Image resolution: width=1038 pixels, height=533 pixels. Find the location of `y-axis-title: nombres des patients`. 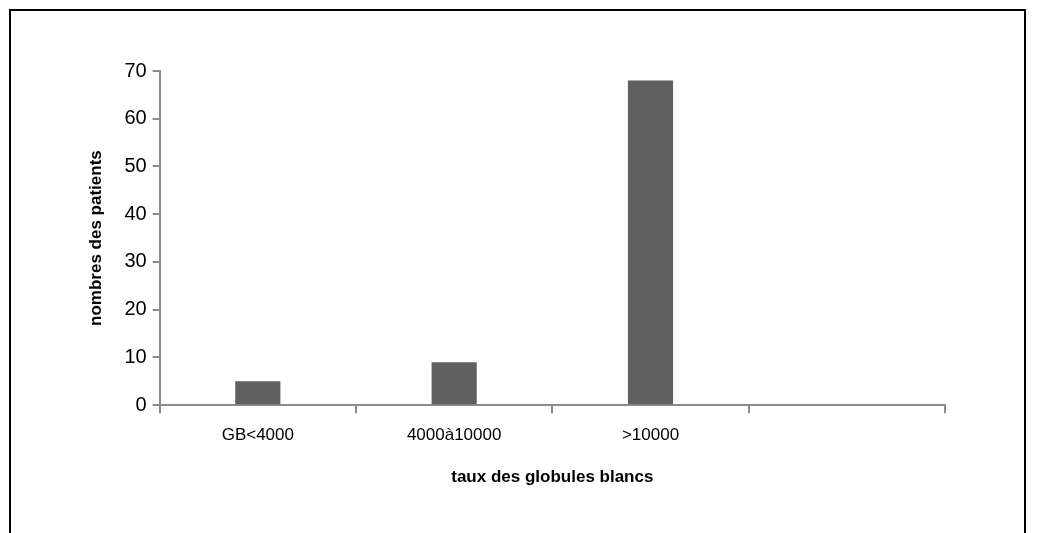

y-axis-title: nombres des patients is located at coordinates (95, 238).